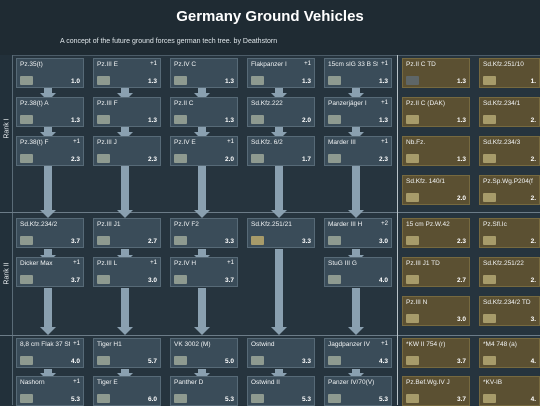 The height and width of the screenshot is (406, 540). Describe the element at coordinates (281, 233) in the screenshot. I see `vehicle-card: Sd.Kfz.251/21 3.3` at that location.